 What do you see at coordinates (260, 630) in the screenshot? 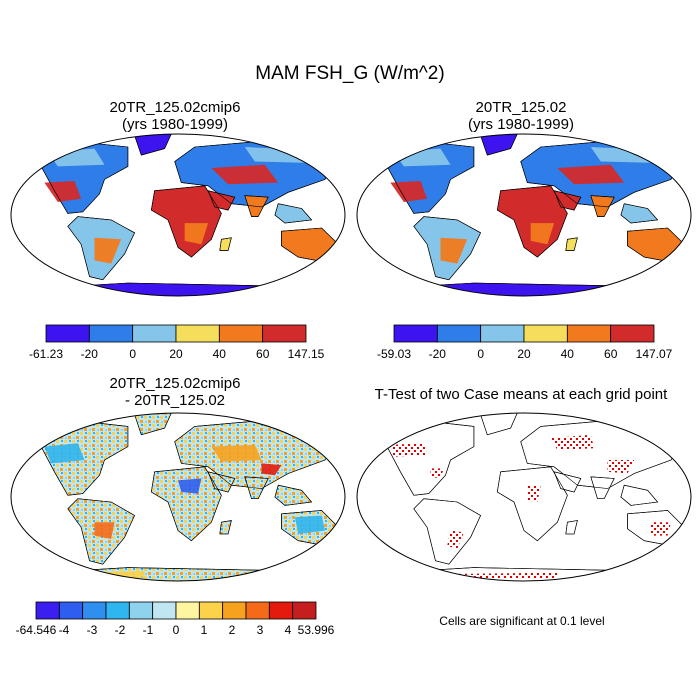
I see `colorbar-3-label-8: 3` at bounding box center [260, 630].